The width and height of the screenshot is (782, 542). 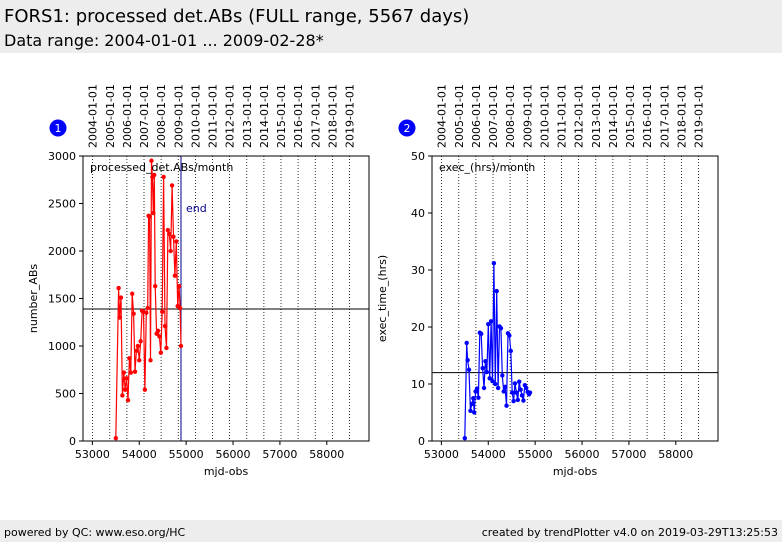 I want to click on date-tick-label: 2019-01-01, so click(x=349, y=116).